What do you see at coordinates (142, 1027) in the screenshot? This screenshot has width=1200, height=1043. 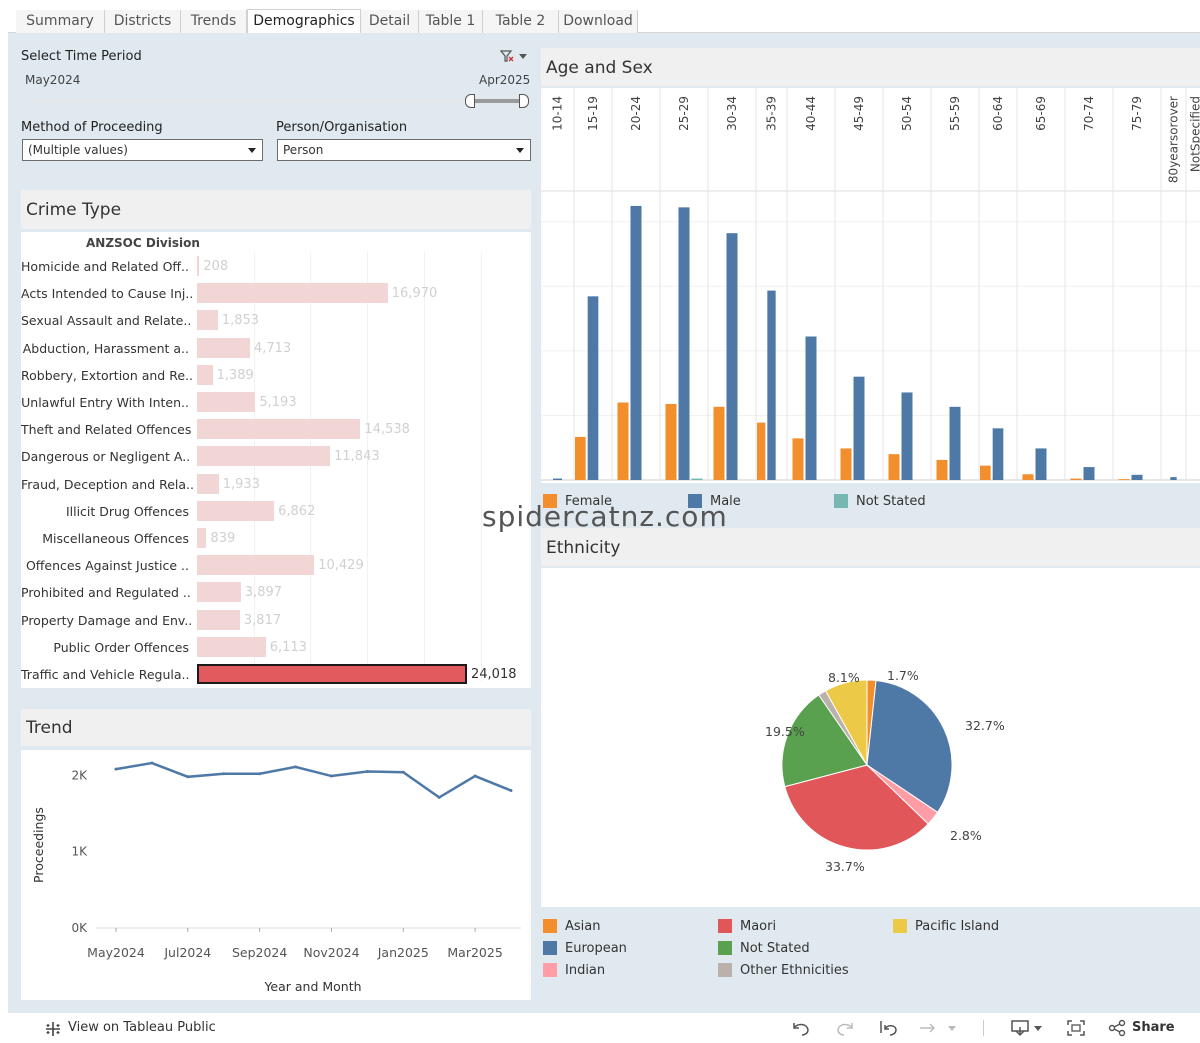 I see `view-on-tableau-link: View on Tableau Public` at bounding box center [142, 1027].